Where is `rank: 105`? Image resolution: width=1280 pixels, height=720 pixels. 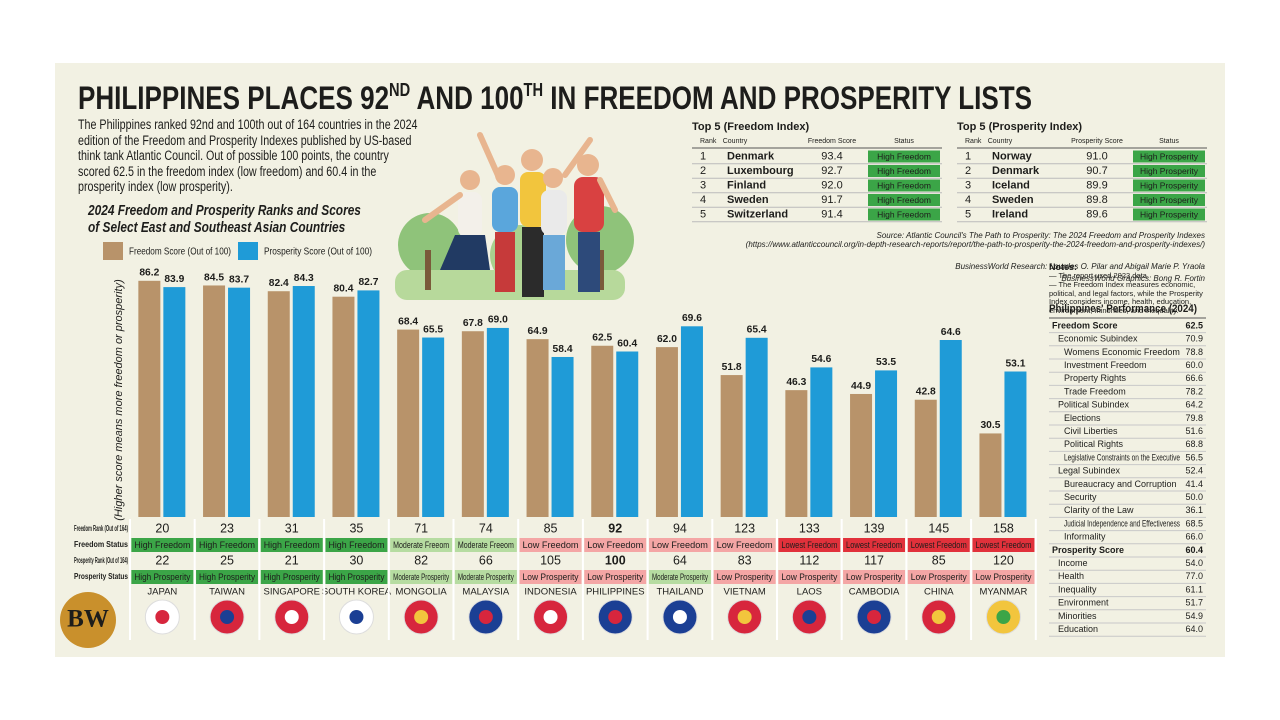 rank: 105 is located at coordinates (550, 560).